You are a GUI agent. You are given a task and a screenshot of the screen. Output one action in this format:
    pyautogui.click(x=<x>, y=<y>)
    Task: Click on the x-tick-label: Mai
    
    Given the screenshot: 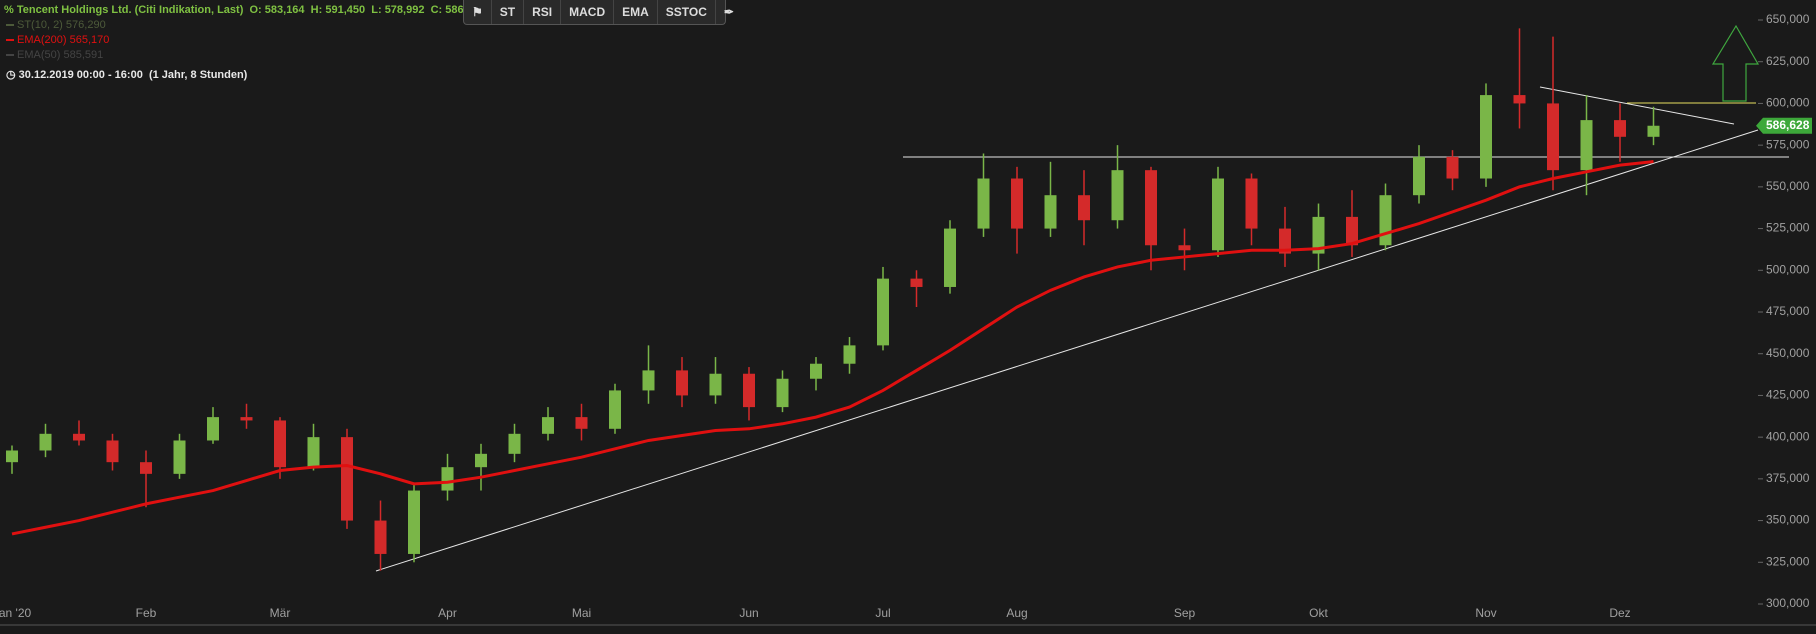 What is the action you would take?
    pyautogui.click(x=581, y=613)
    